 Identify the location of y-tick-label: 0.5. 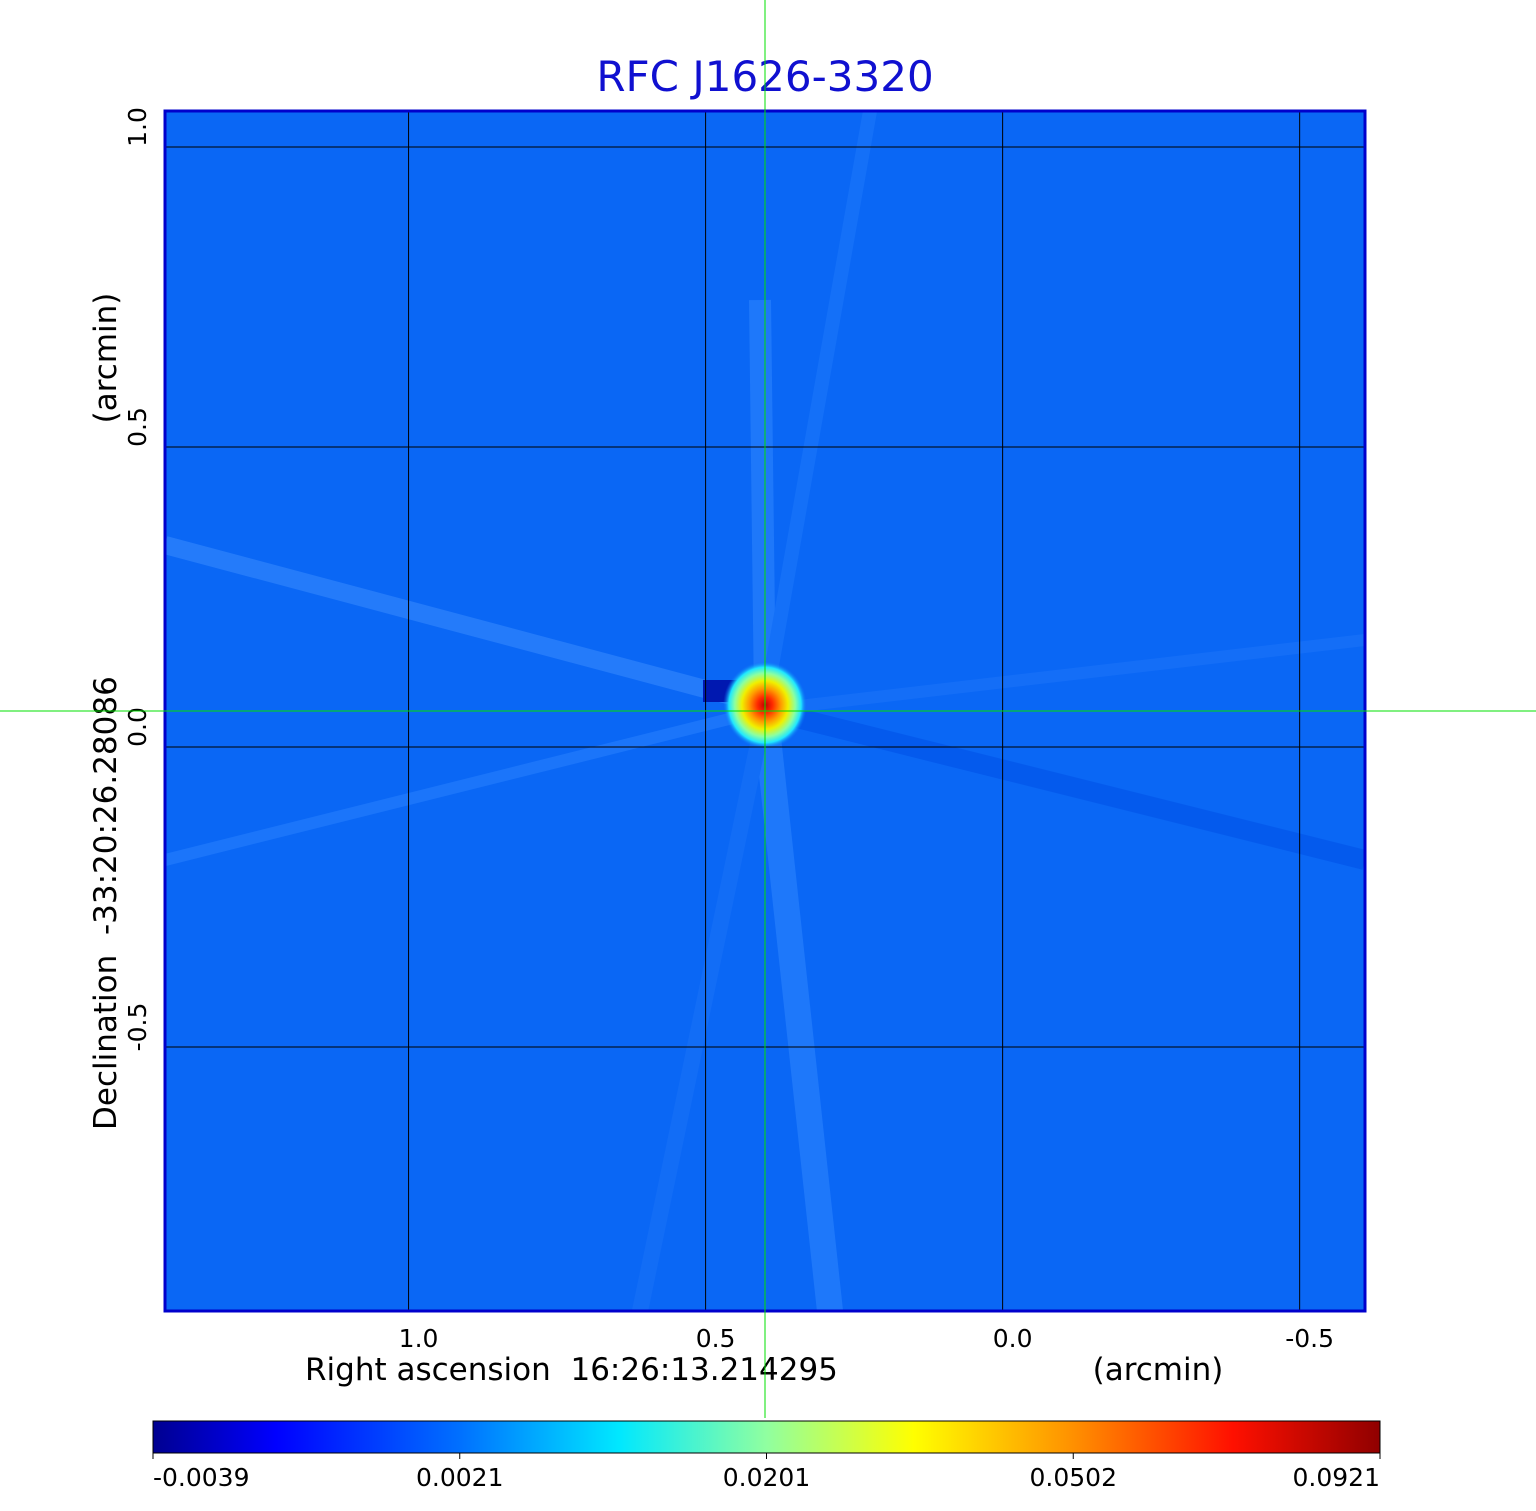
(137, 427).